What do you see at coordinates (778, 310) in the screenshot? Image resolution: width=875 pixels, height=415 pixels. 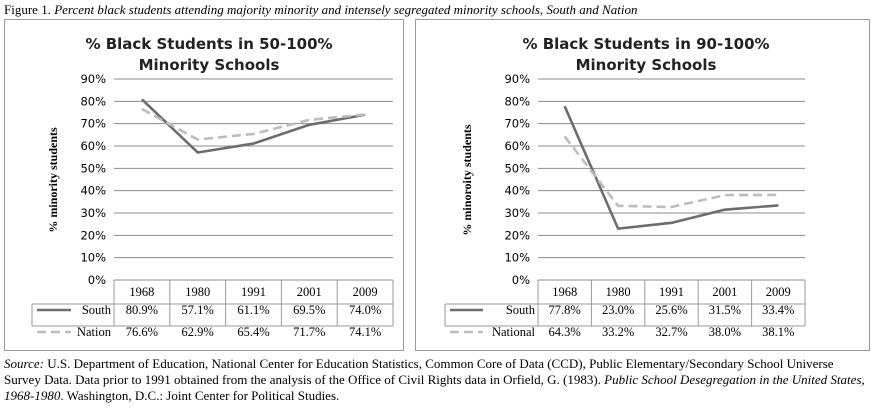 I see `data-value-label: 33.4%` at bounding box center [778, 310].